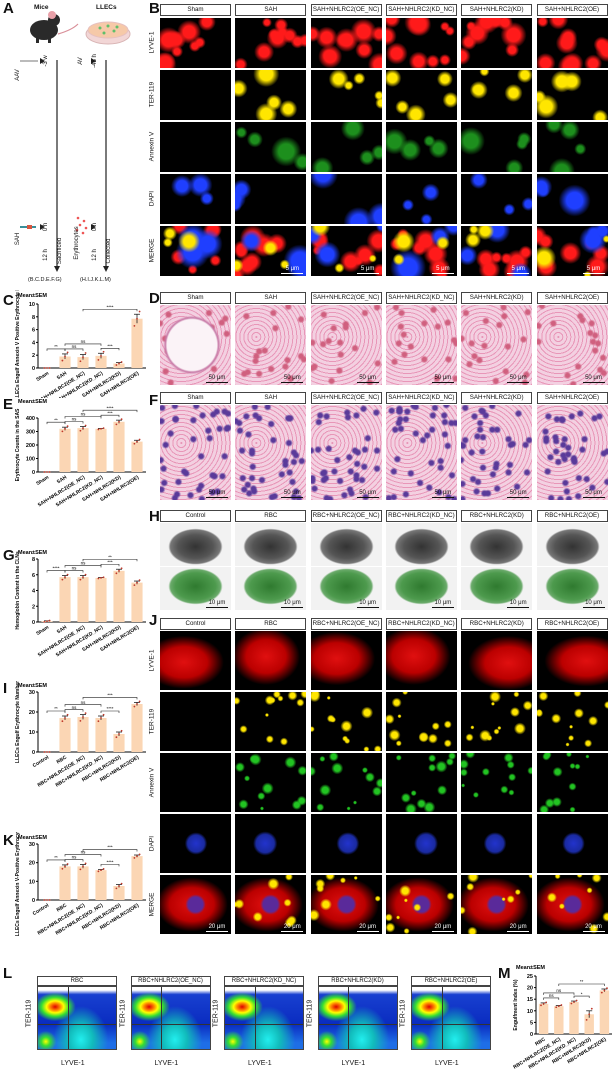  What do you see at coordinates (152, 94) in the screenshot?
I see `row-label-b: TER-119` at bounding box center [152, 94].